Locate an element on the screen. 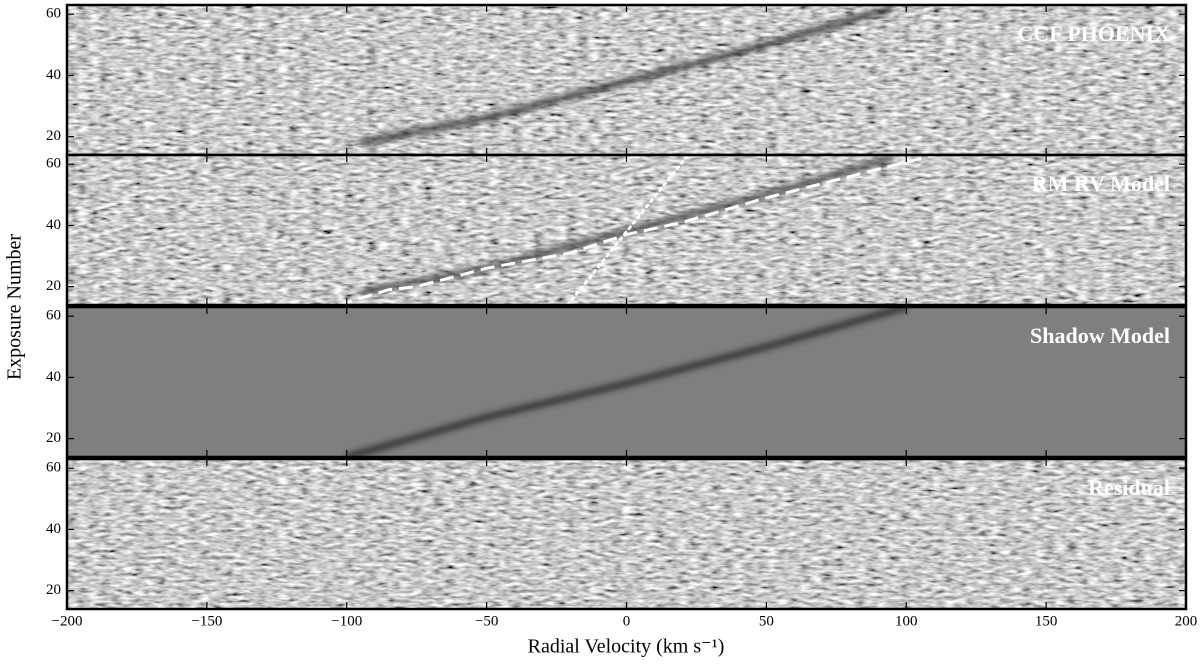 This screenshot has width=1200, height=672. x-tick-label: −100 is located at coordinates (346, 621).